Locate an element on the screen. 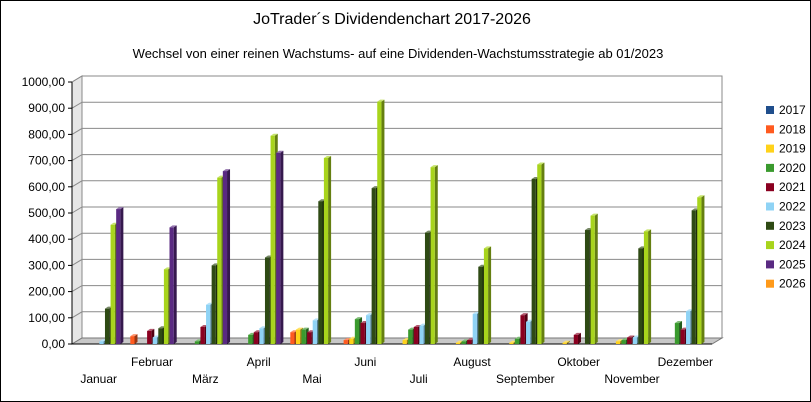  legend-item-2026: 2026 is located at coordinates (786, 284).